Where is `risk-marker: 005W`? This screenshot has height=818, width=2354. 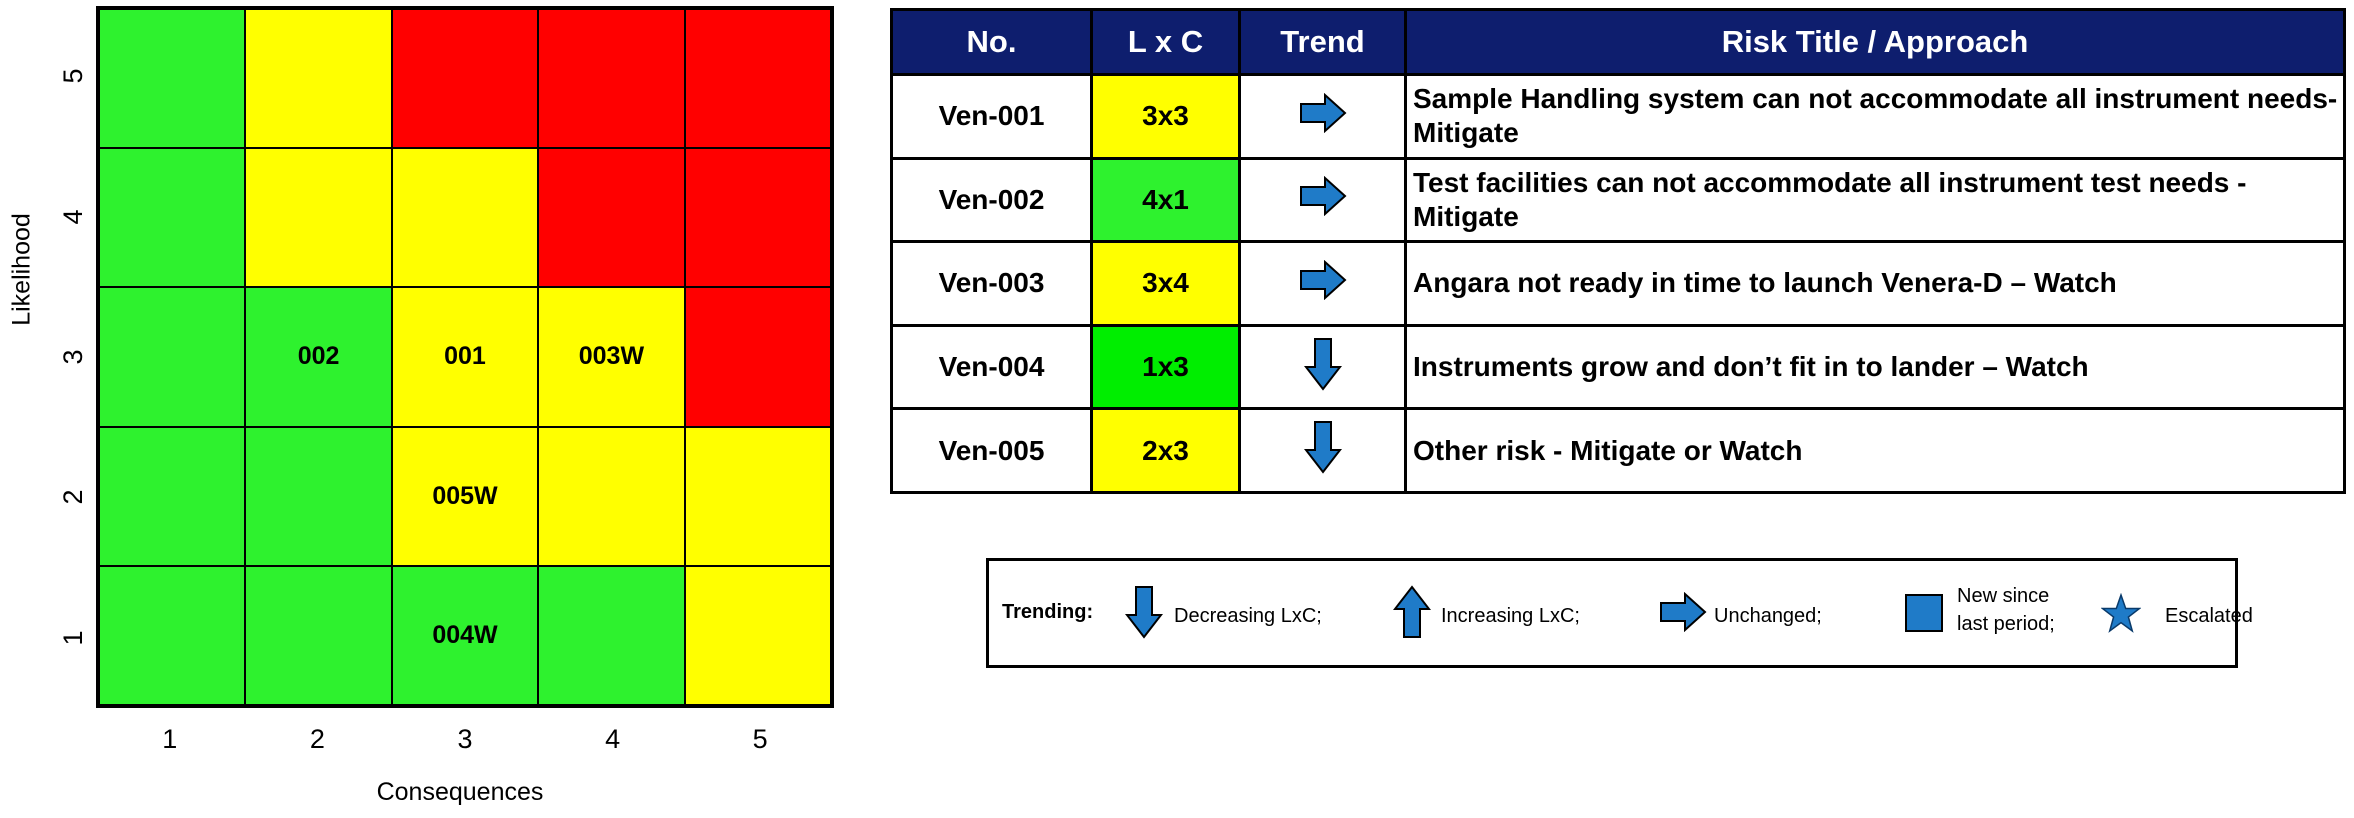
risk-marker: 005W is located at coordinates (465, 495).